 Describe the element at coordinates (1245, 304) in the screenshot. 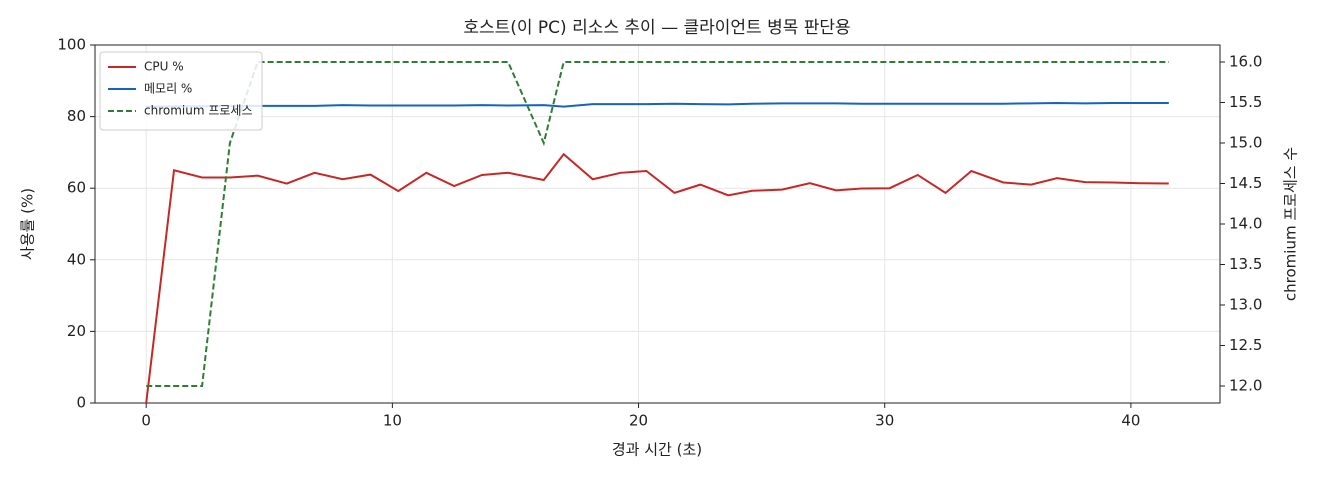

I see `y2-tick-label: 13.0` at that location.